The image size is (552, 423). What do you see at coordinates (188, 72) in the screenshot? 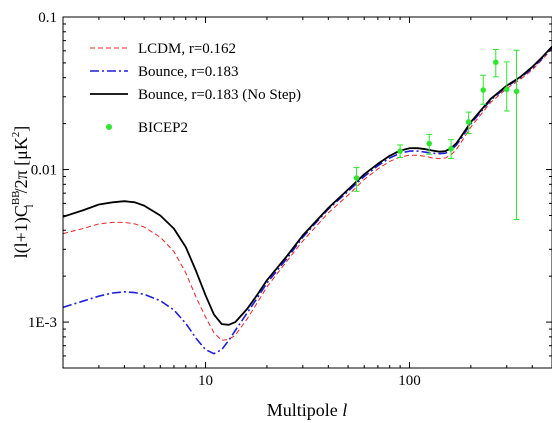
I see `legend-label-bounce: Bounce, r=0.183` at bounding box center [188, 72].